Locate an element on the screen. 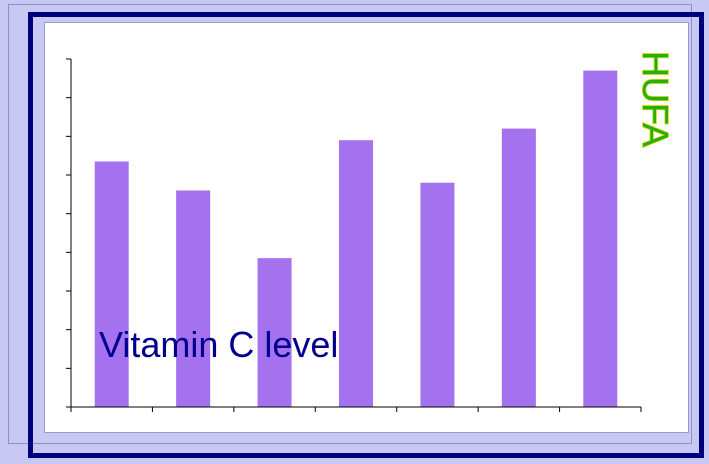  vertical-label: HUFA is located at coordinates (655, 99).